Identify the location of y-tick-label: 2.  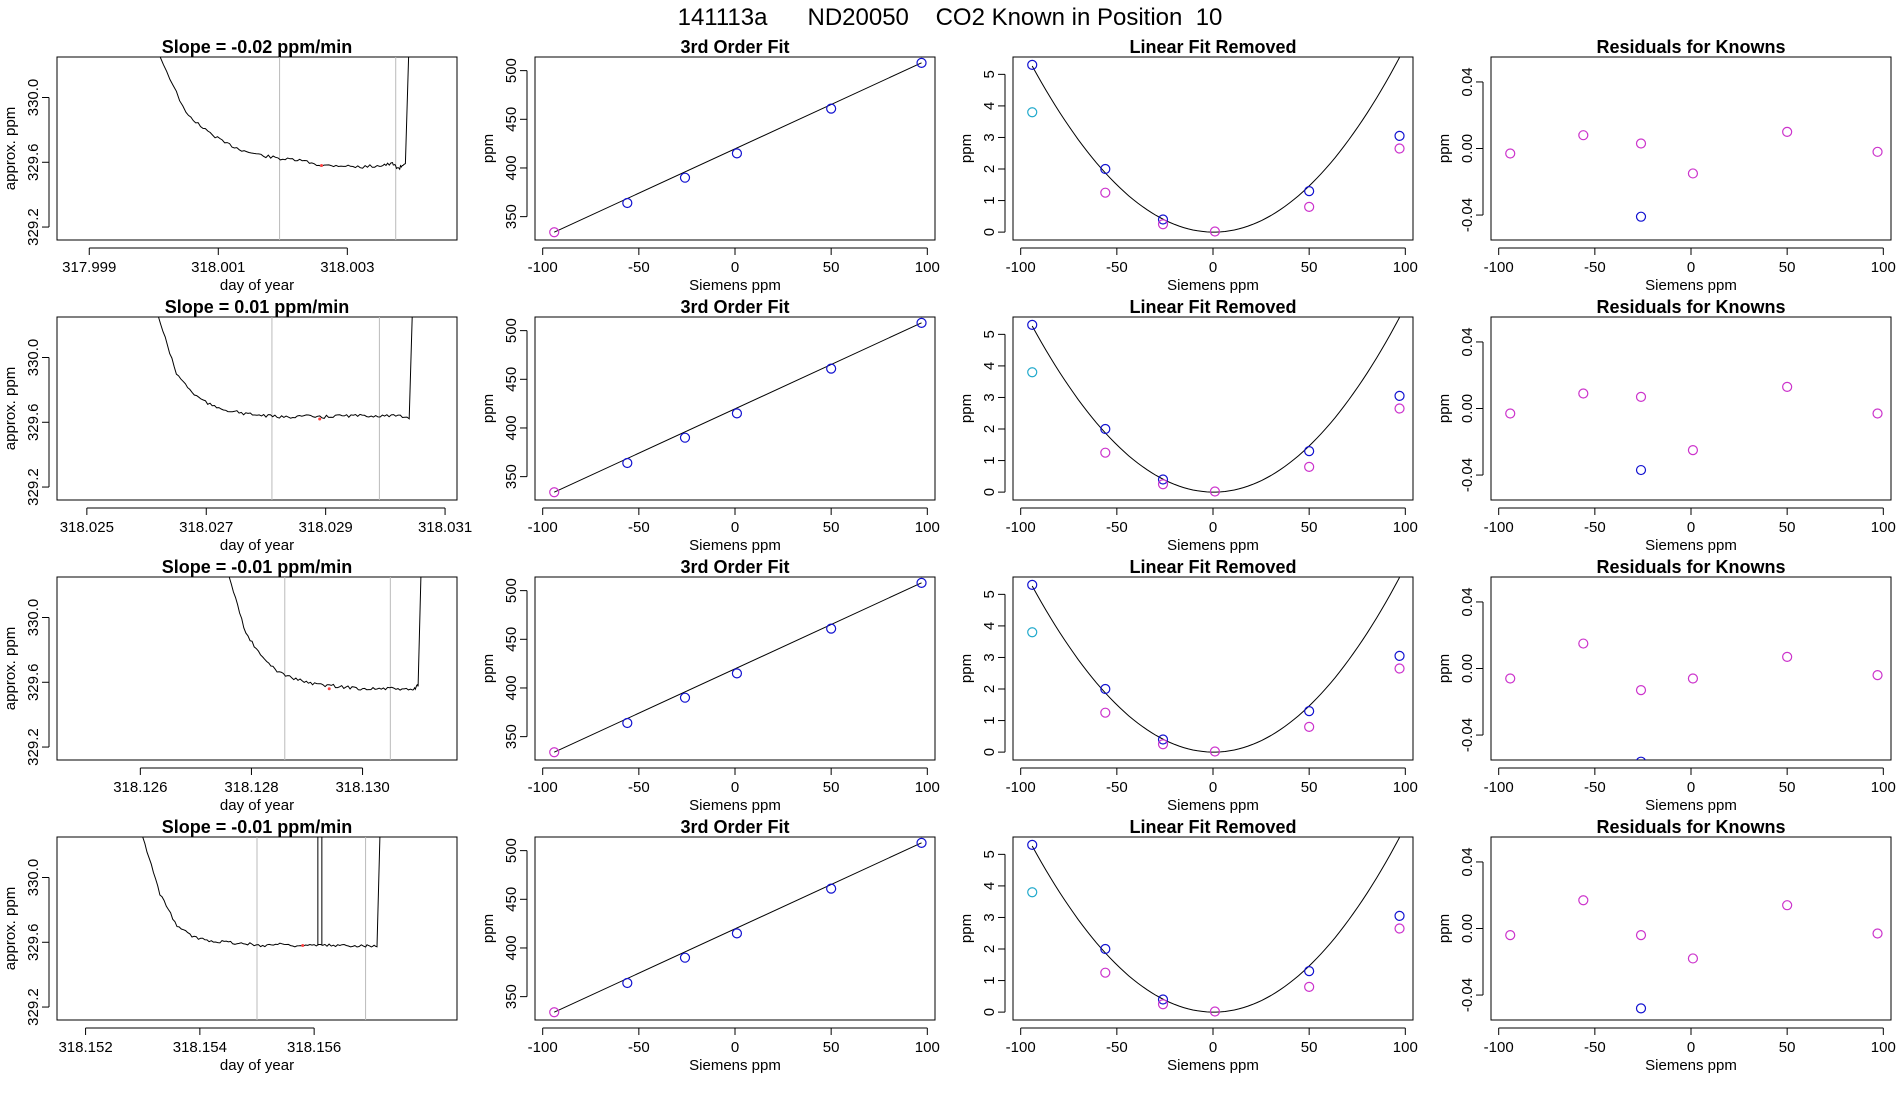
(989, 689).